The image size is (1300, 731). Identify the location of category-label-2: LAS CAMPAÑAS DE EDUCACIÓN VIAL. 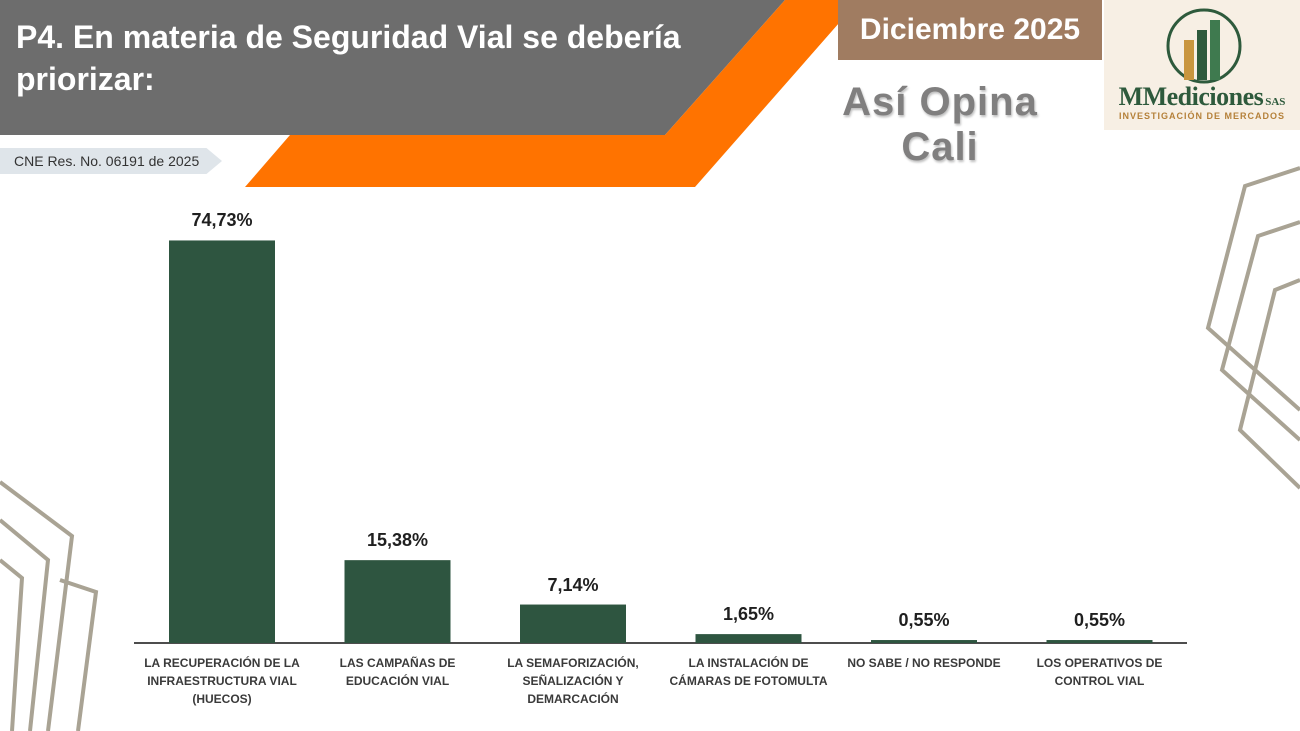
(397, 672).